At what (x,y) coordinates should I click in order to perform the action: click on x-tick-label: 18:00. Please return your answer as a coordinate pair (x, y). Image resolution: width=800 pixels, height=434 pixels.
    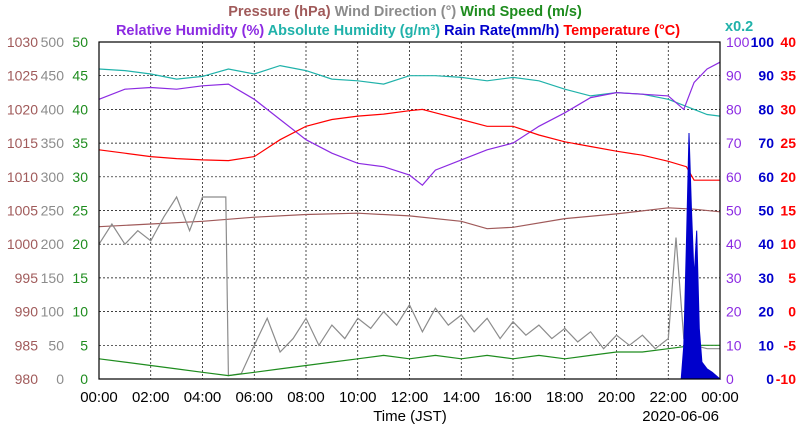
    Looking at the image, I should click on (565, 397).